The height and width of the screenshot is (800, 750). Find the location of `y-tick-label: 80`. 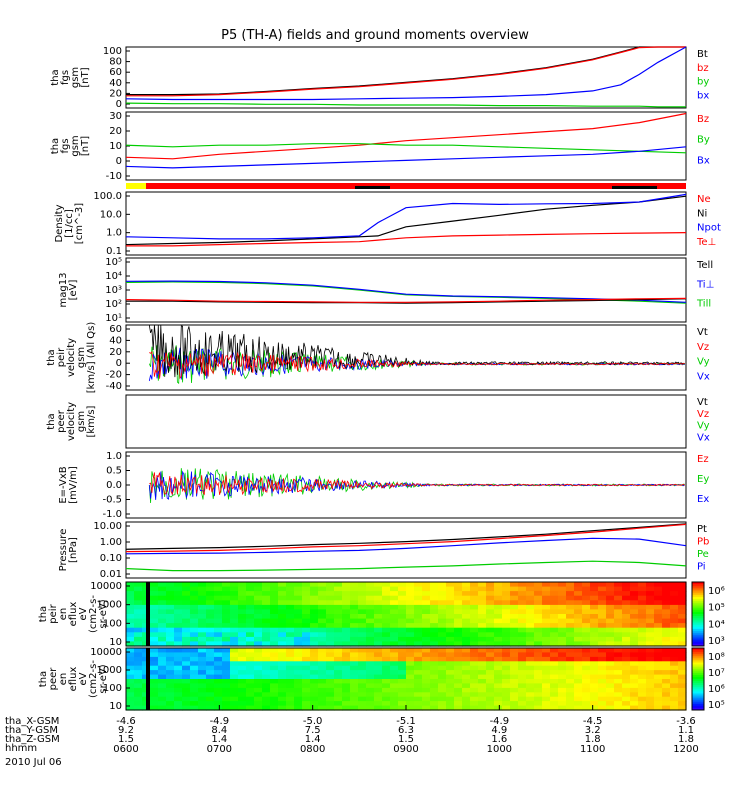

y-tick-label: 80 is located at coordinates (115, 62).